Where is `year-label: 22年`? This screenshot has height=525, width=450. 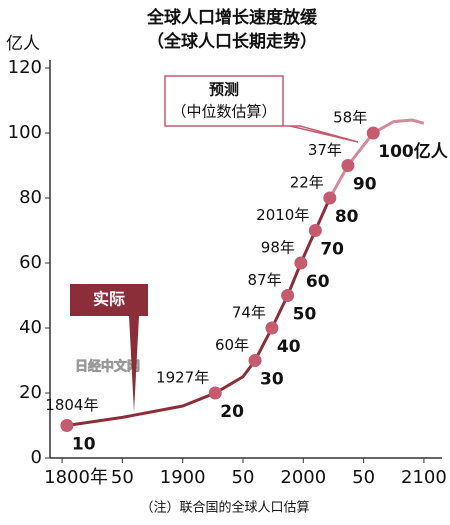
year-label: 22年 is located at coordinates (307, 183).